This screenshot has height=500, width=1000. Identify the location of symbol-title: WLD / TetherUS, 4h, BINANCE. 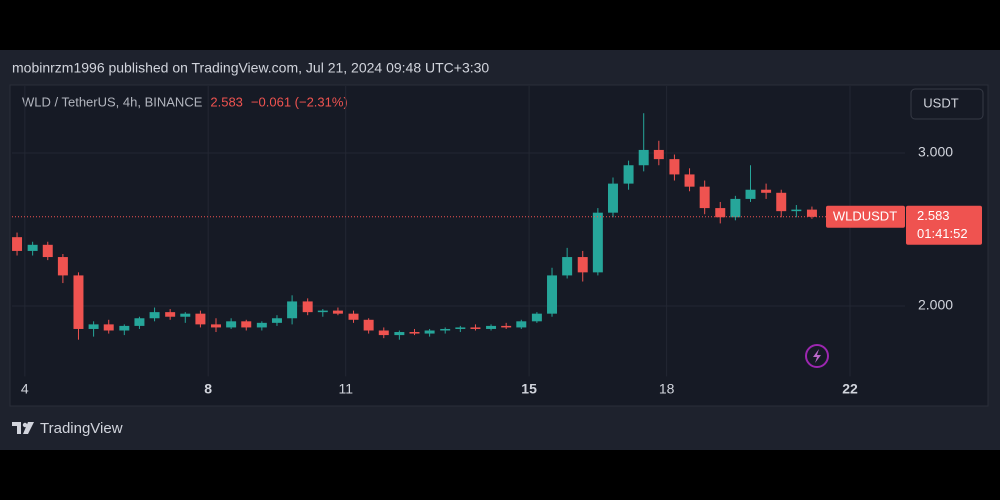
(112, 101).